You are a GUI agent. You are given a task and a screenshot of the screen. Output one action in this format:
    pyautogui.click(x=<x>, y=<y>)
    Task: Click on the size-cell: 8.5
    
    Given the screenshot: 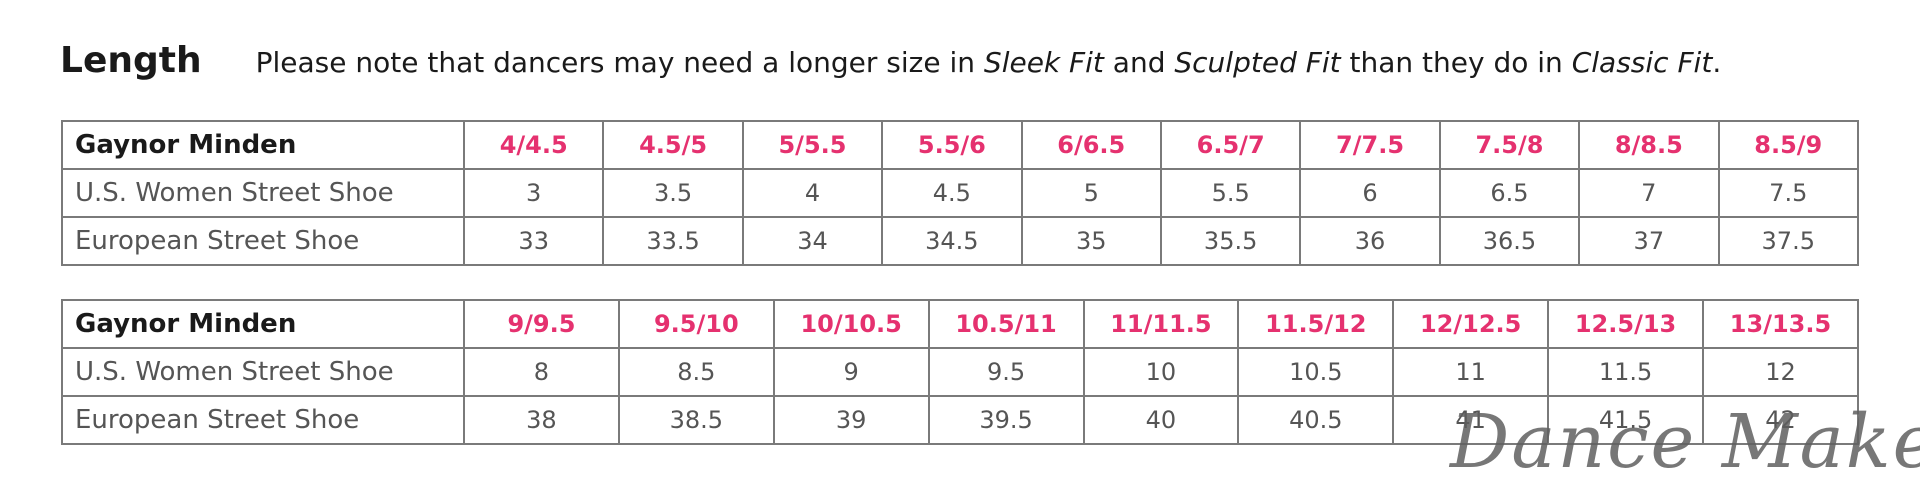 What is the action you would take?
    pyautogui.click(x=696, y=372)
    